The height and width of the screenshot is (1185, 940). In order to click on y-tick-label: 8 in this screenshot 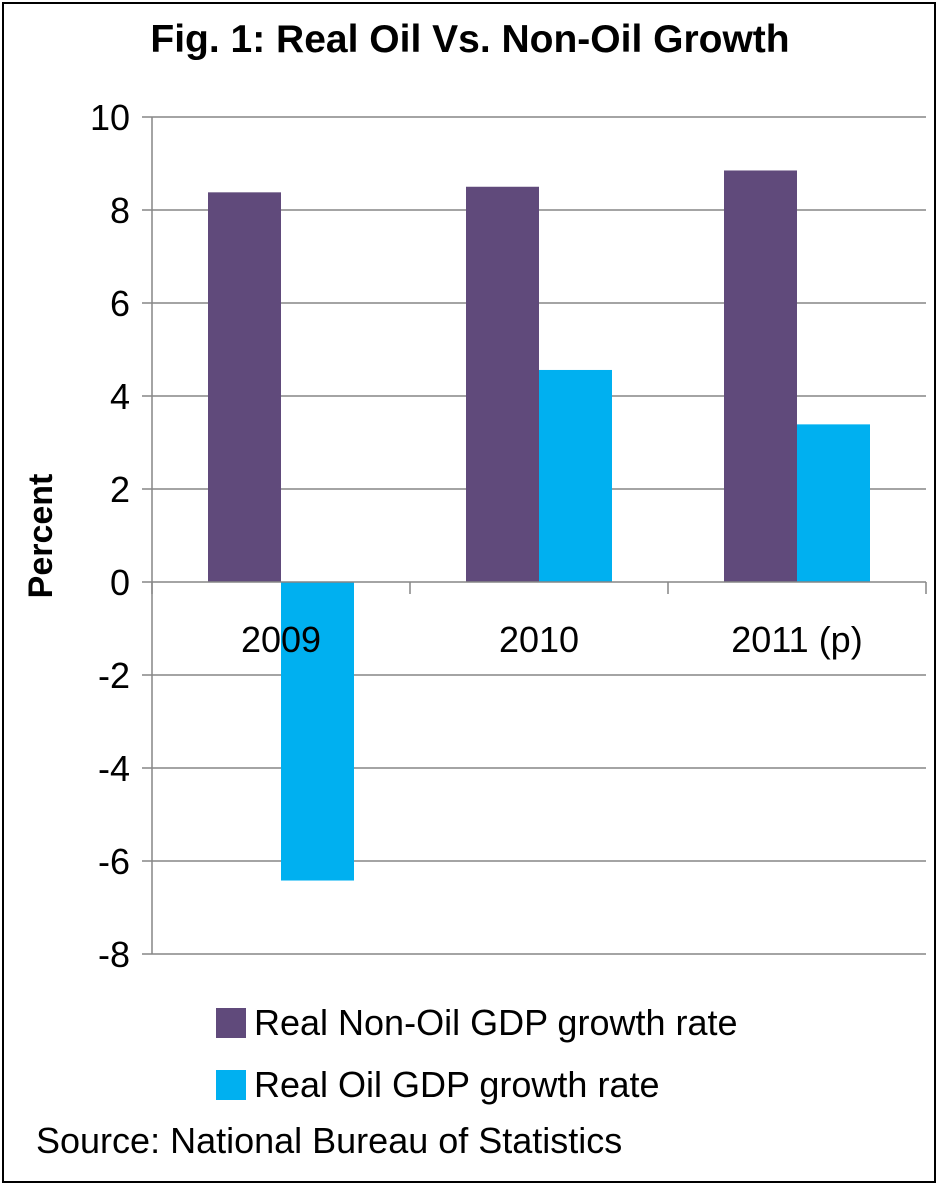, I will do `click(120, 210)`.